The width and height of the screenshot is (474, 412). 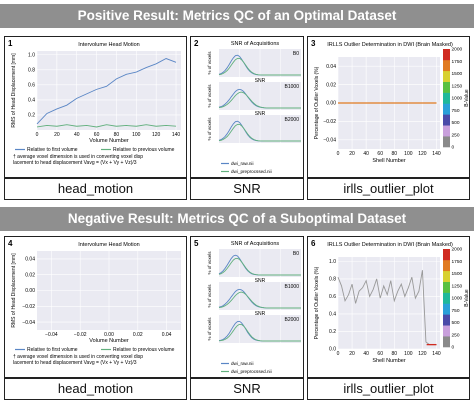 What do you see at coordinates (467, 298) in the screenshot?
I see `colorbar-label: B-Value` at bounding box center [467, 298].